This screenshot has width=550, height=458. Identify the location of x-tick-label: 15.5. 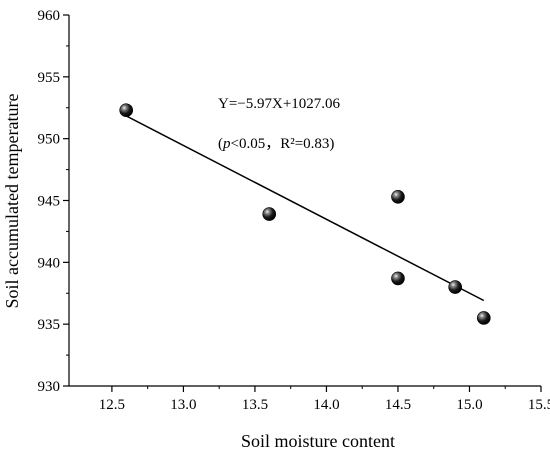
(539, 405).